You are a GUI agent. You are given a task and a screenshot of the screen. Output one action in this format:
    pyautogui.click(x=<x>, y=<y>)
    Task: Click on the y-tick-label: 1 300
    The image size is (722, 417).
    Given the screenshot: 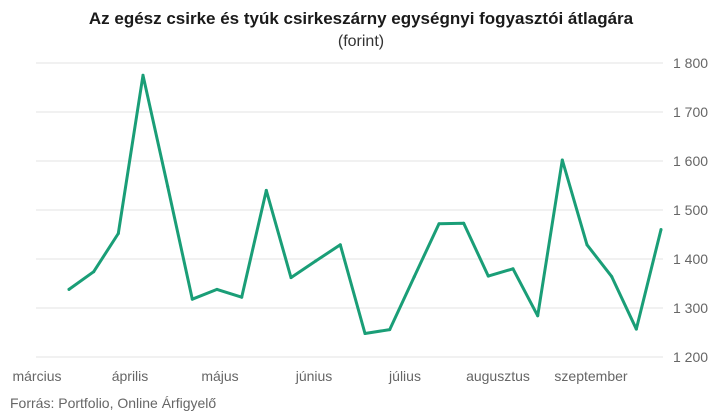 What is the action you would take?
    pyautogui.click(x=690, y=308)
    